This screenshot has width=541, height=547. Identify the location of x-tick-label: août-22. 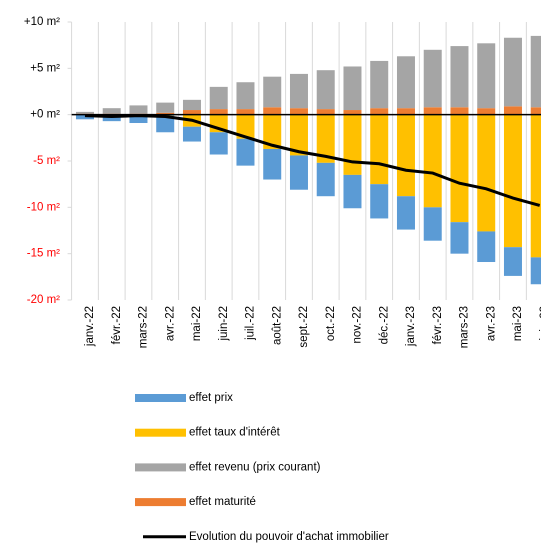
(277, 325).